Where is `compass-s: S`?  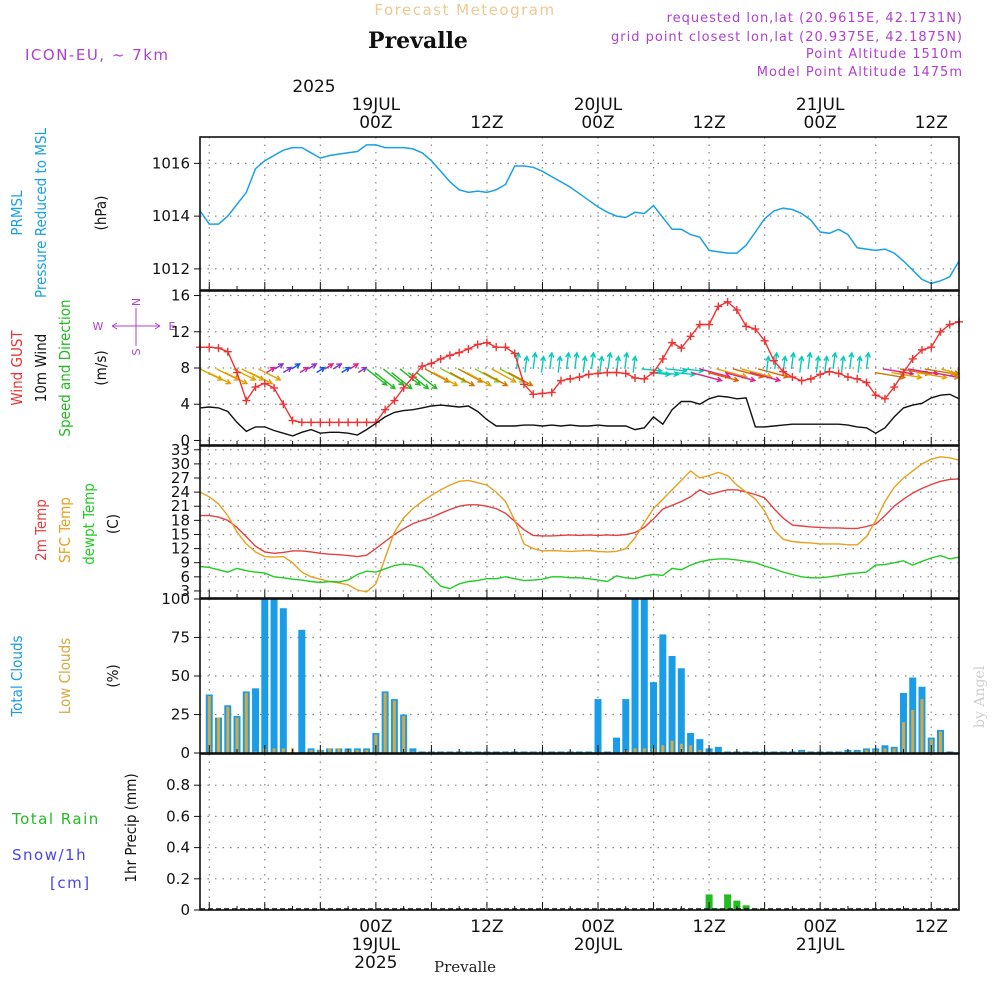 compass-s: S is located at coordinates (136, 351).